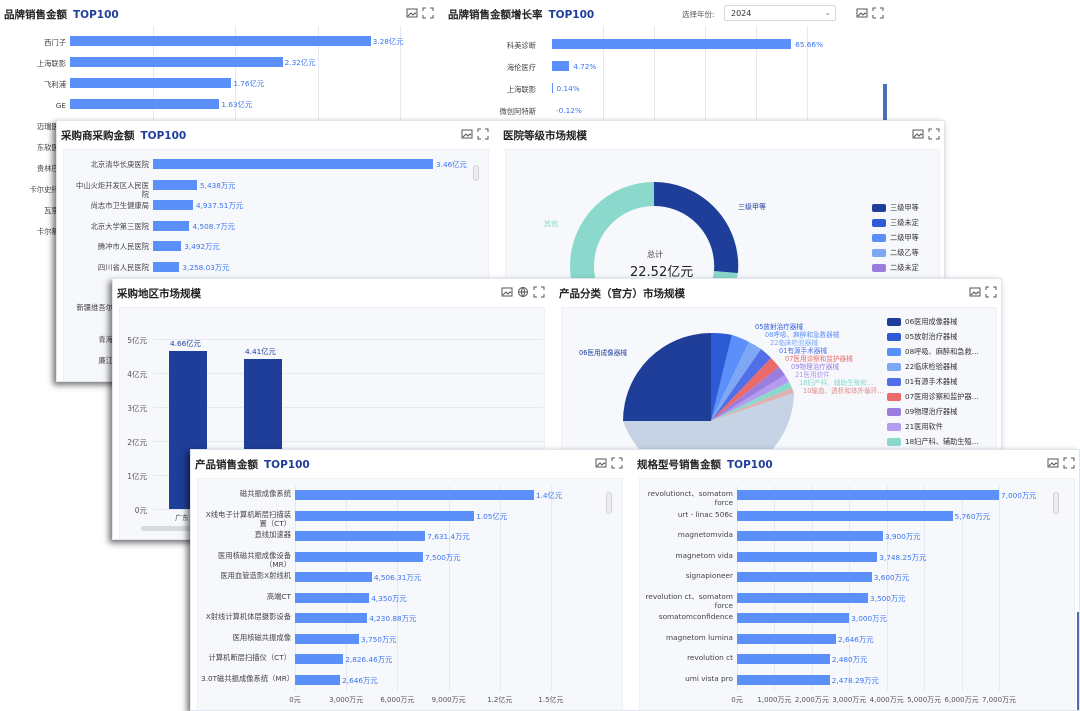 The width and height of the screenshot is (1080, 711). What do you see at coordinates (931, 336) in the screenshot?
I see `legend-label: 05放射治疗器械` at bounding box center [931, 336].